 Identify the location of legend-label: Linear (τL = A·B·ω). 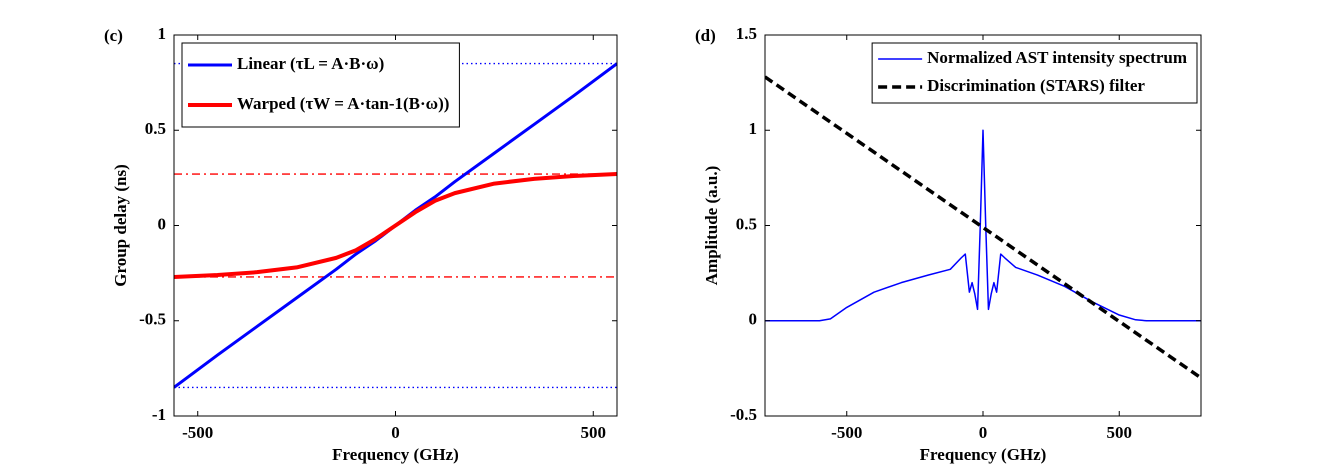
(310, 63).